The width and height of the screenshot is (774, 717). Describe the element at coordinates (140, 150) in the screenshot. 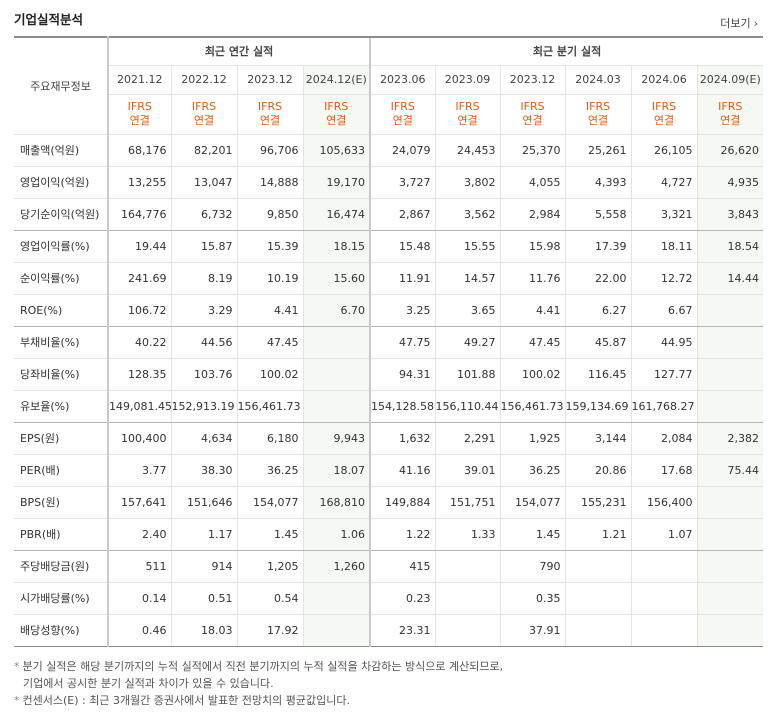

I see `value-cell: 68,176` at that location.